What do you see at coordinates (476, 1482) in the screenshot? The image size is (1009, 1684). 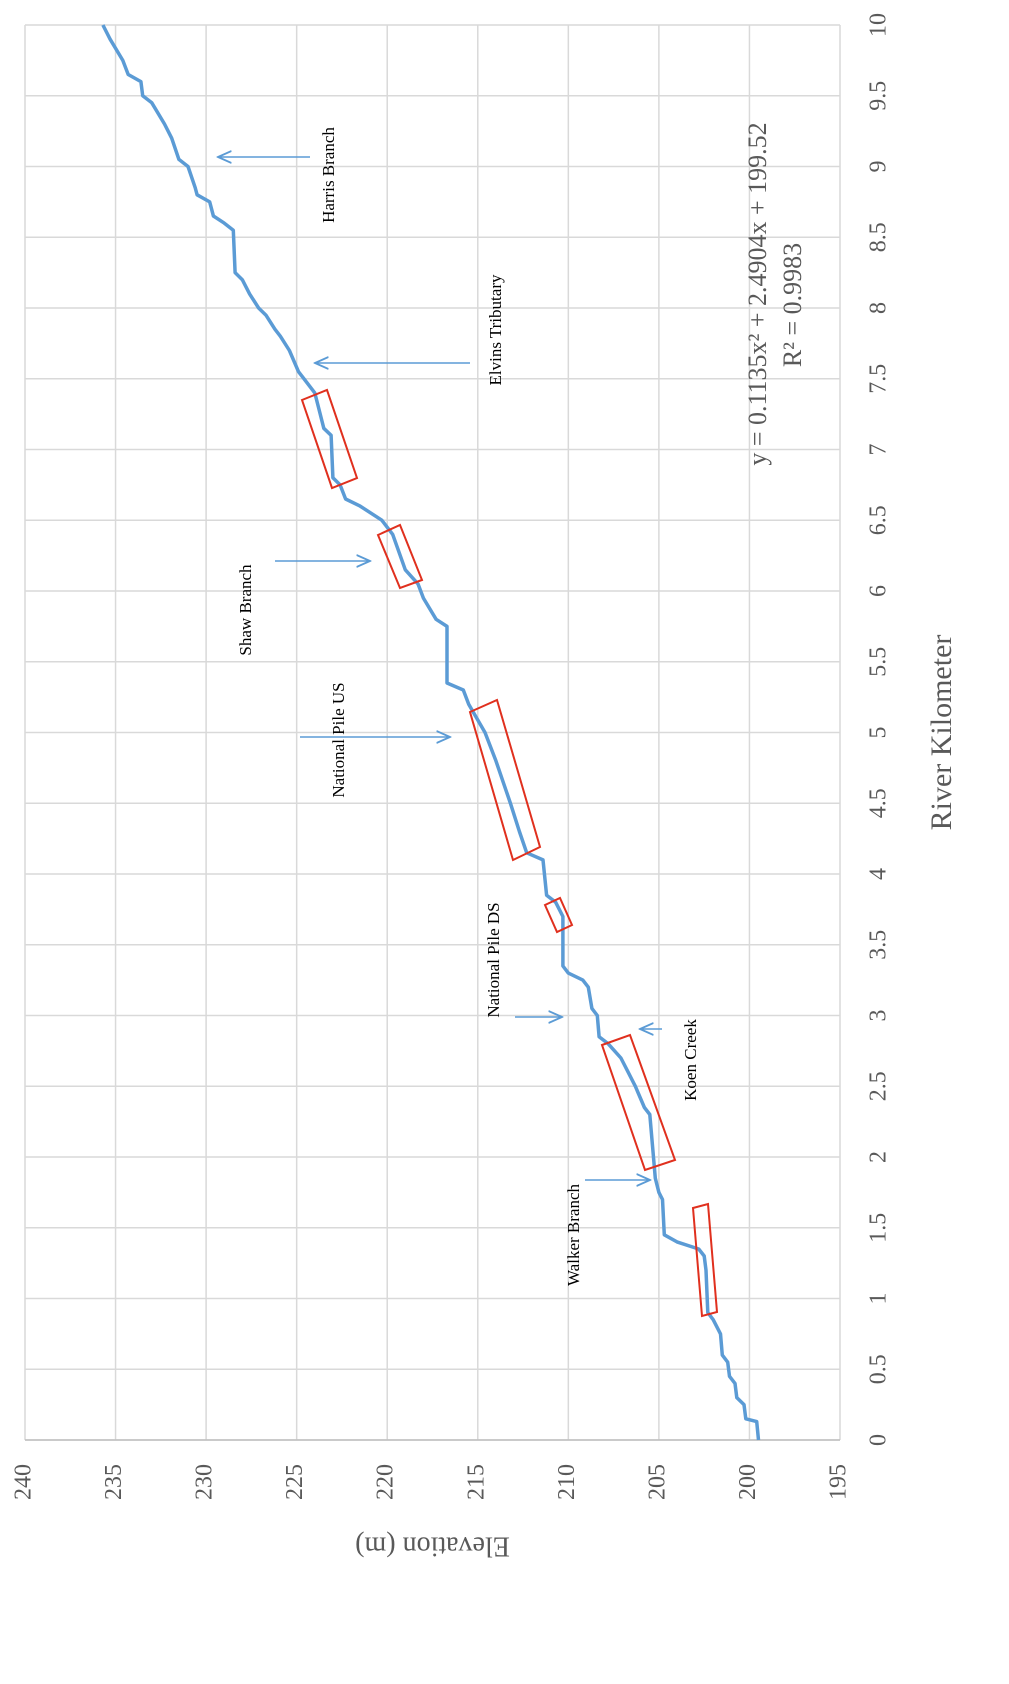 I see `y-tick-label: 215` at bounding box center [476, 1482].